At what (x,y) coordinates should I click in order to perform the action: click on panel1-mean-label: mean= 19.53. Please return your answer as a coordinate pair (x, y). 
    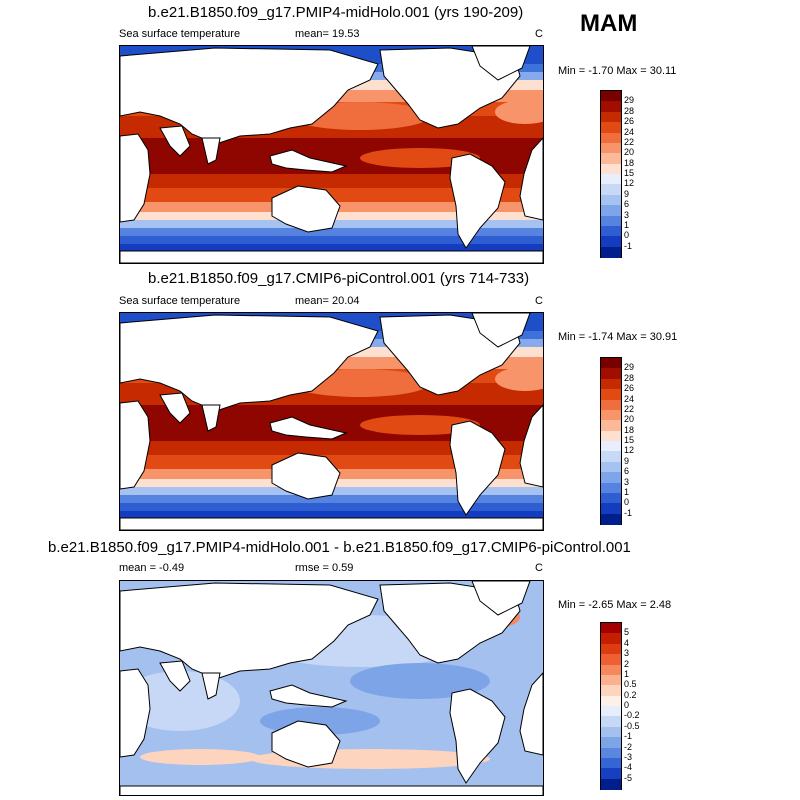
    Looking at the image, I should click on (327, 34).